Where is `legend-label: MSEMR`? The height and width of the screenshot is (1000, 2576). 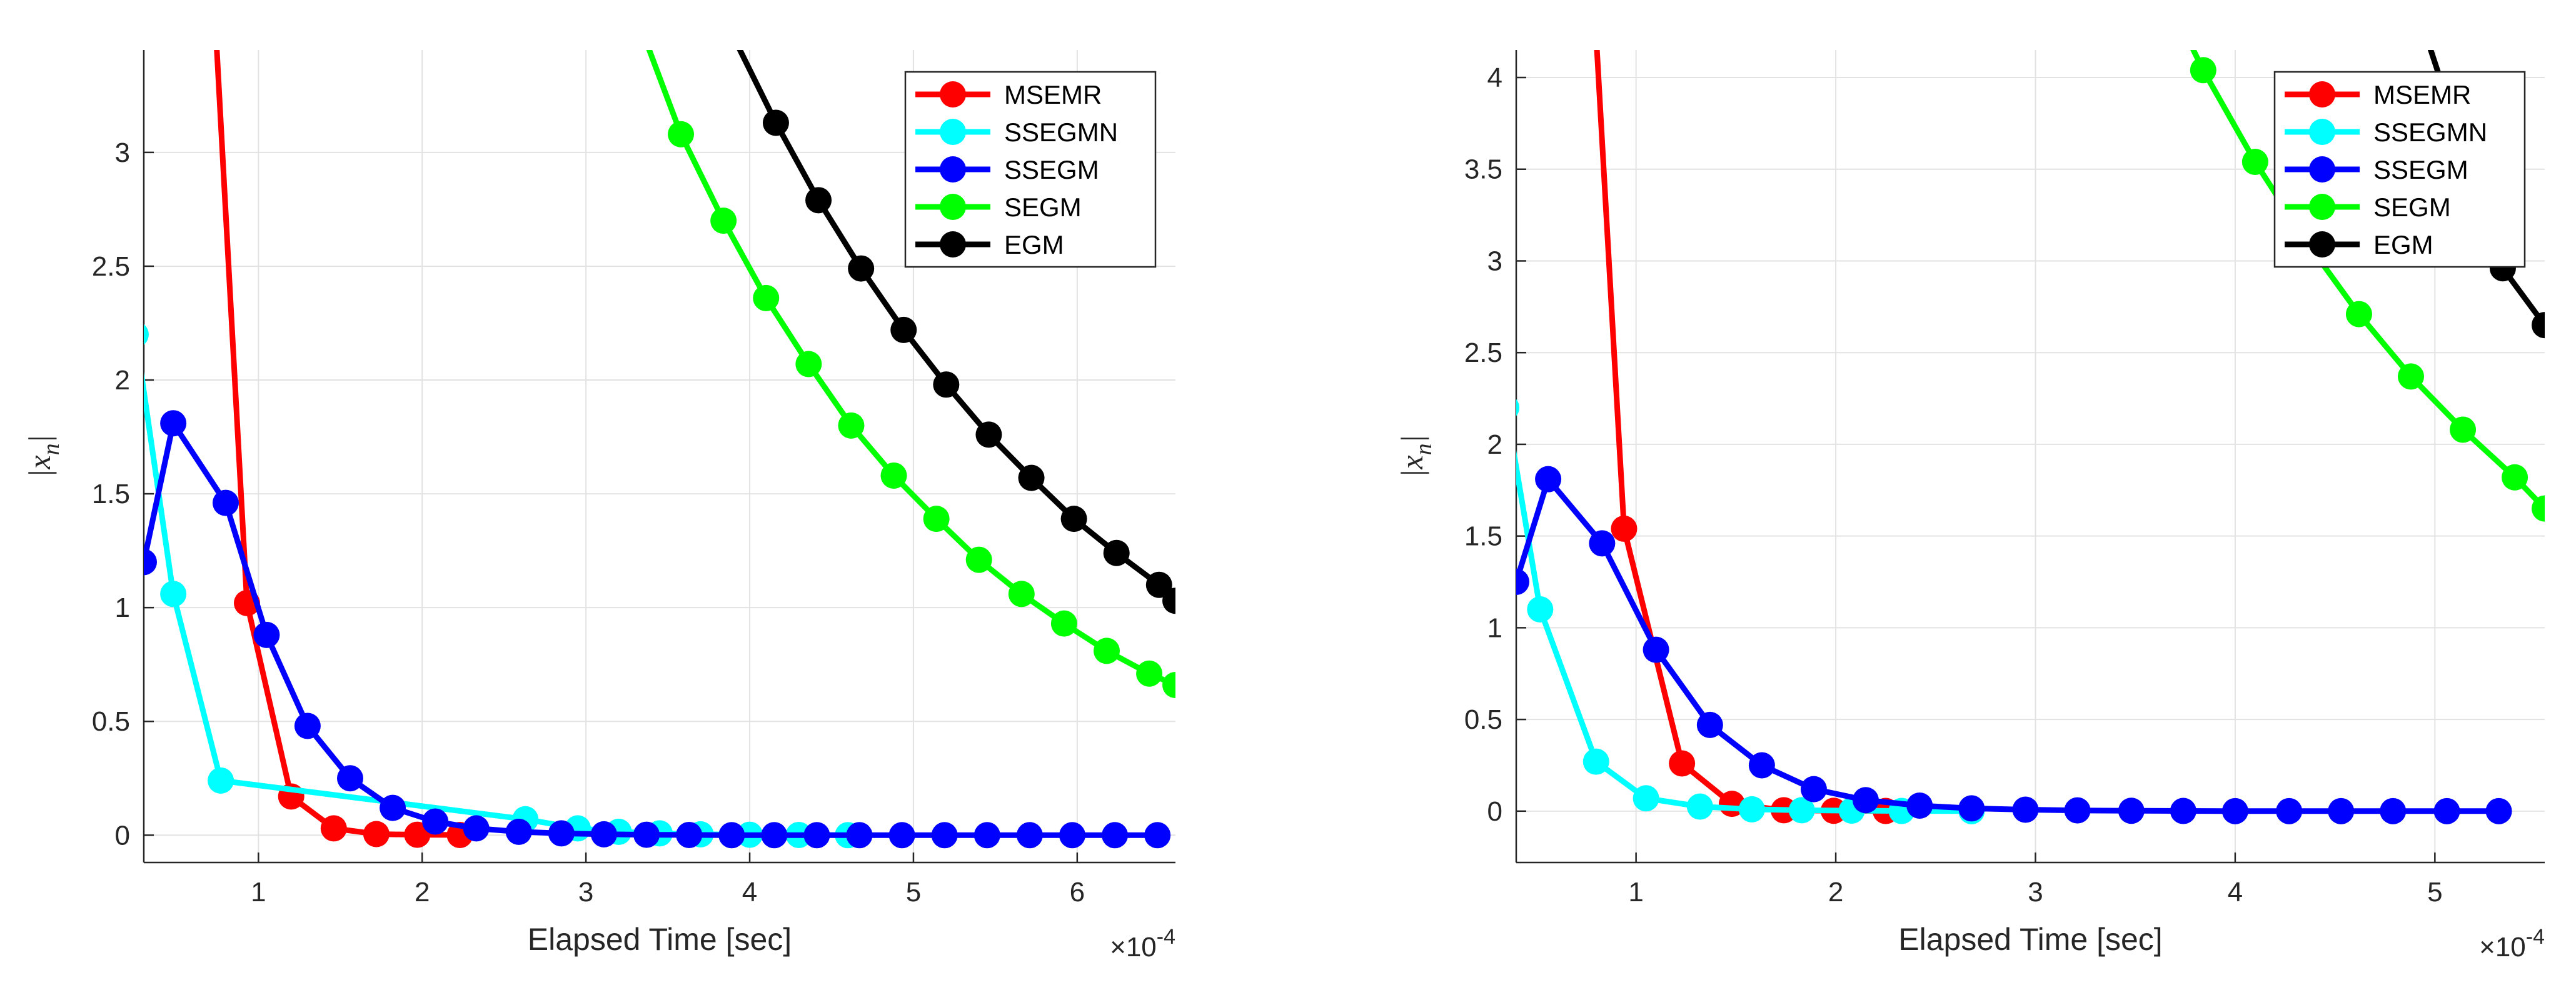
legend-label: MSEMR is located at coordinates (2422, 95).